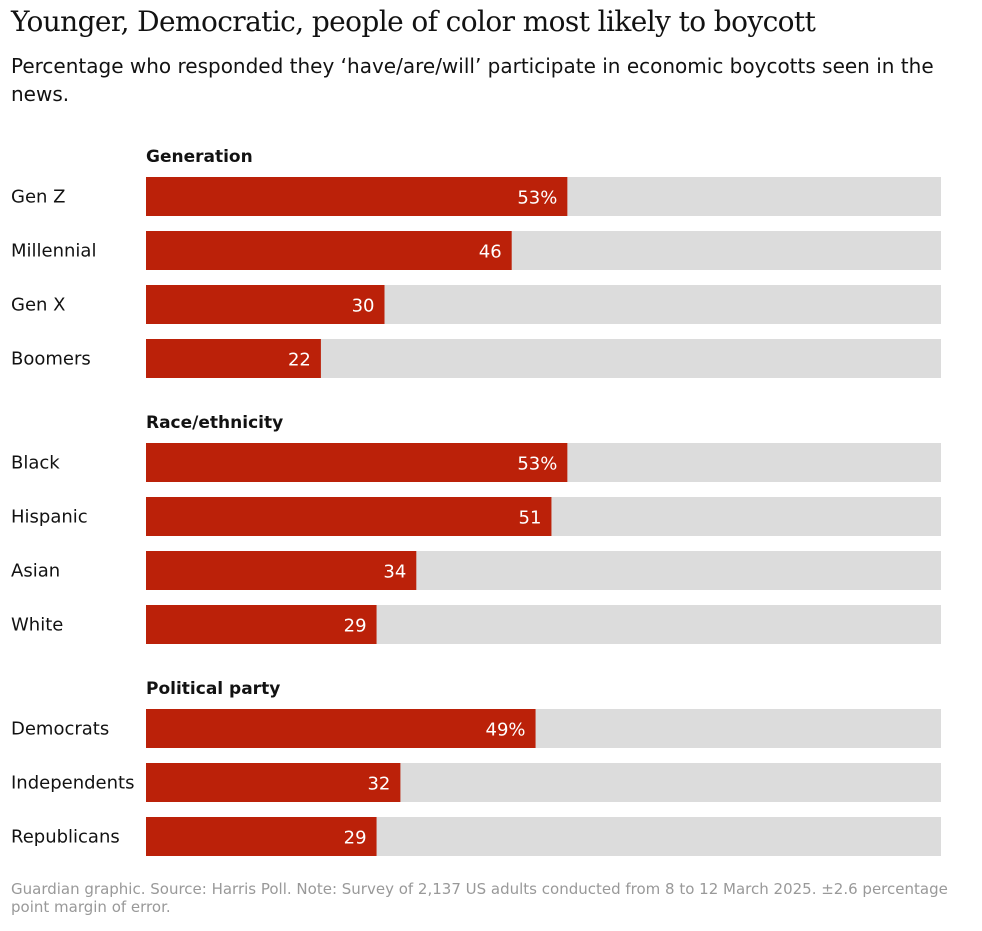  Describe the element at coordinates (35, 571) in the screenshot. I see `category-label: Asian` at that location.